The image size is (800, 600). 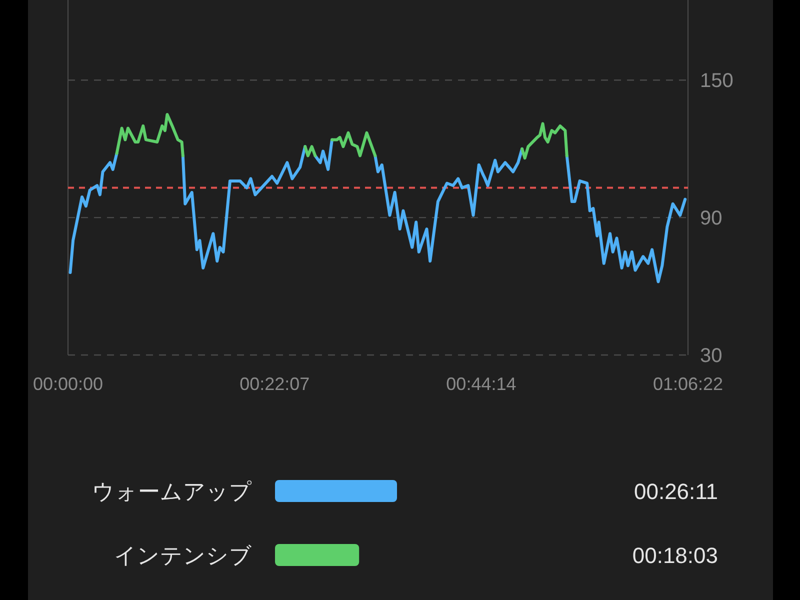 What do you see at coordinates (481, 384) in the screenshot?
I see `x-tick-label: 00:44:14` at bounding box center [481, 384].